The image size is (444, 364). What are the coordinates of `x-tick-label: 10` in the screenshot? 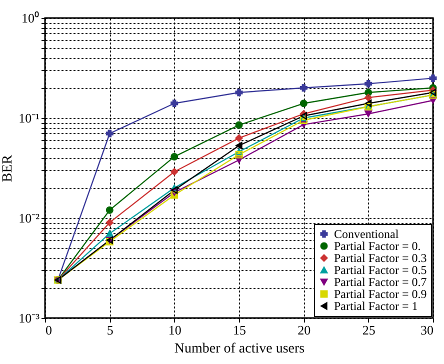 It's located at (175, 330).